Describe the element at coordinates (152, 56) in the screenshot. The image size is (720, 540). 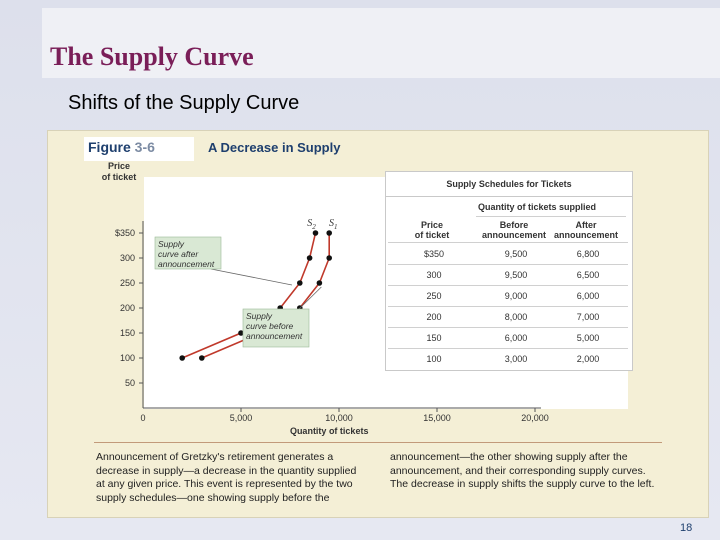
I see `slide-title: The Supply Curve` at that location.